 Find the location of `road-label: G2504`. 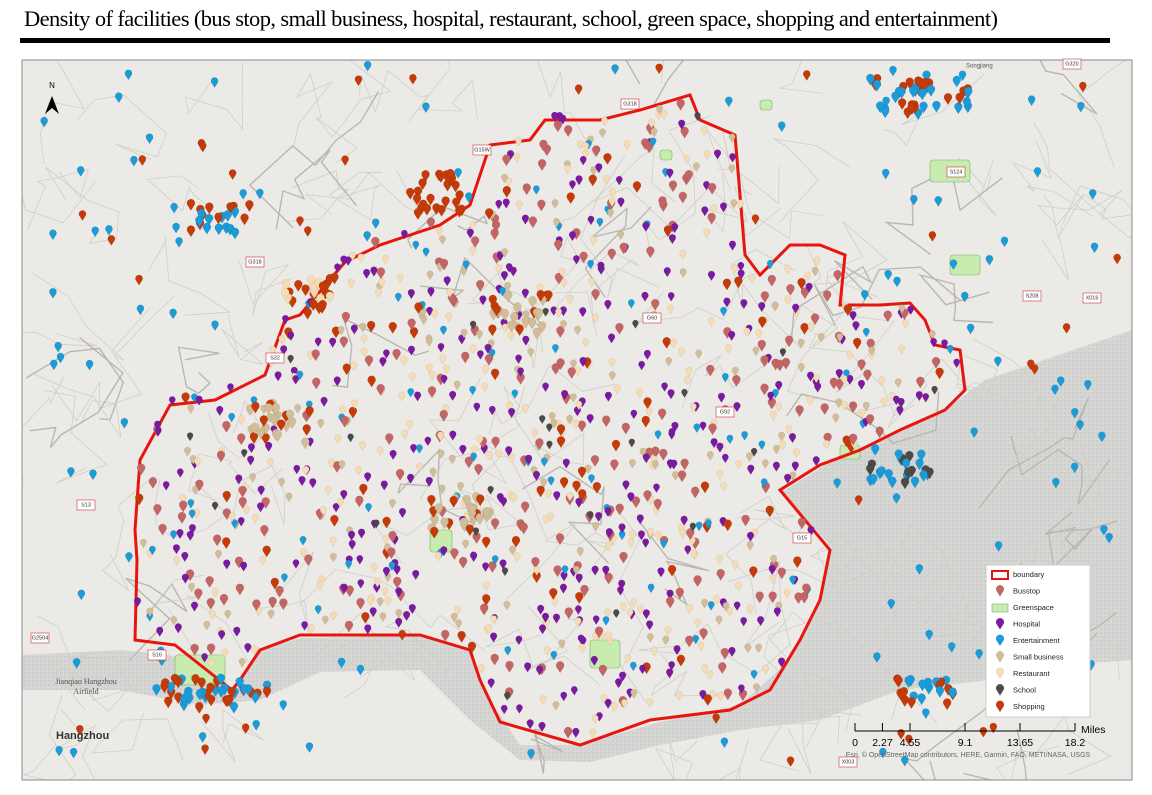

road-label: G2504 is located at coordinates (40, 638).